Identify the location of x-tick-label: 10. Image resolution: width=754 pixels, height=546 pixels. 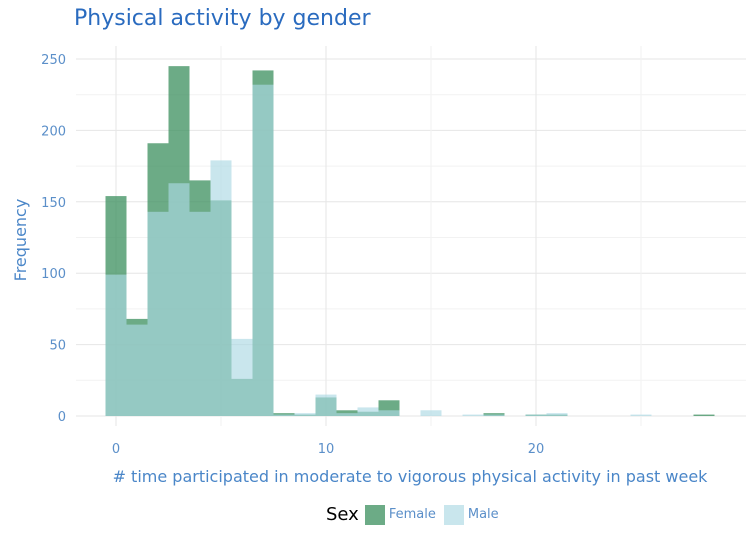
(326, 449).